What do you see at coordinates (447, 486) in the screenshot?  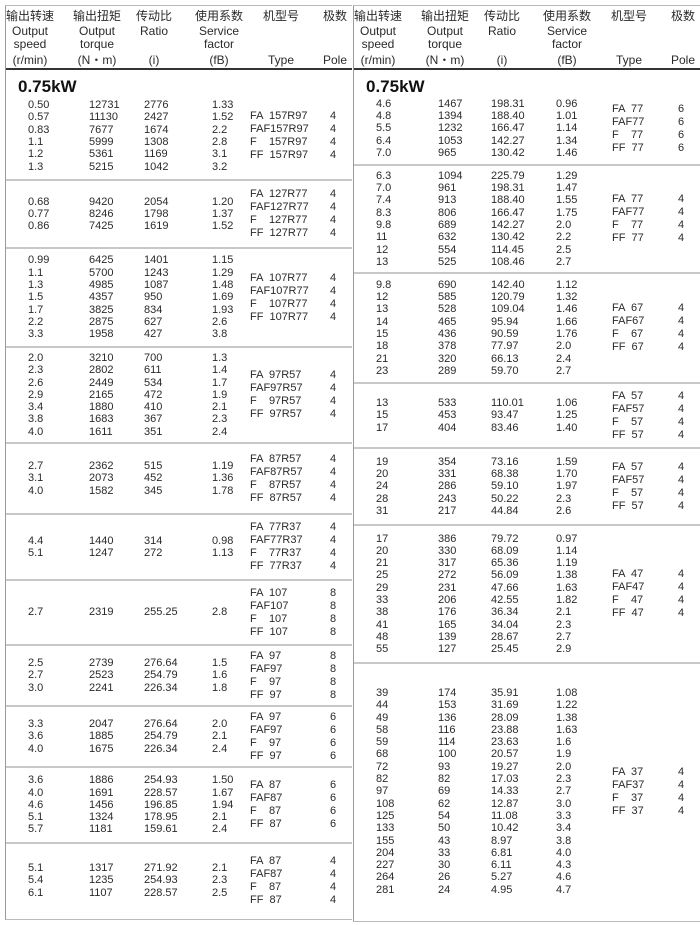 I see `output-torque-cell: 286` at bounding box center [447, 486].